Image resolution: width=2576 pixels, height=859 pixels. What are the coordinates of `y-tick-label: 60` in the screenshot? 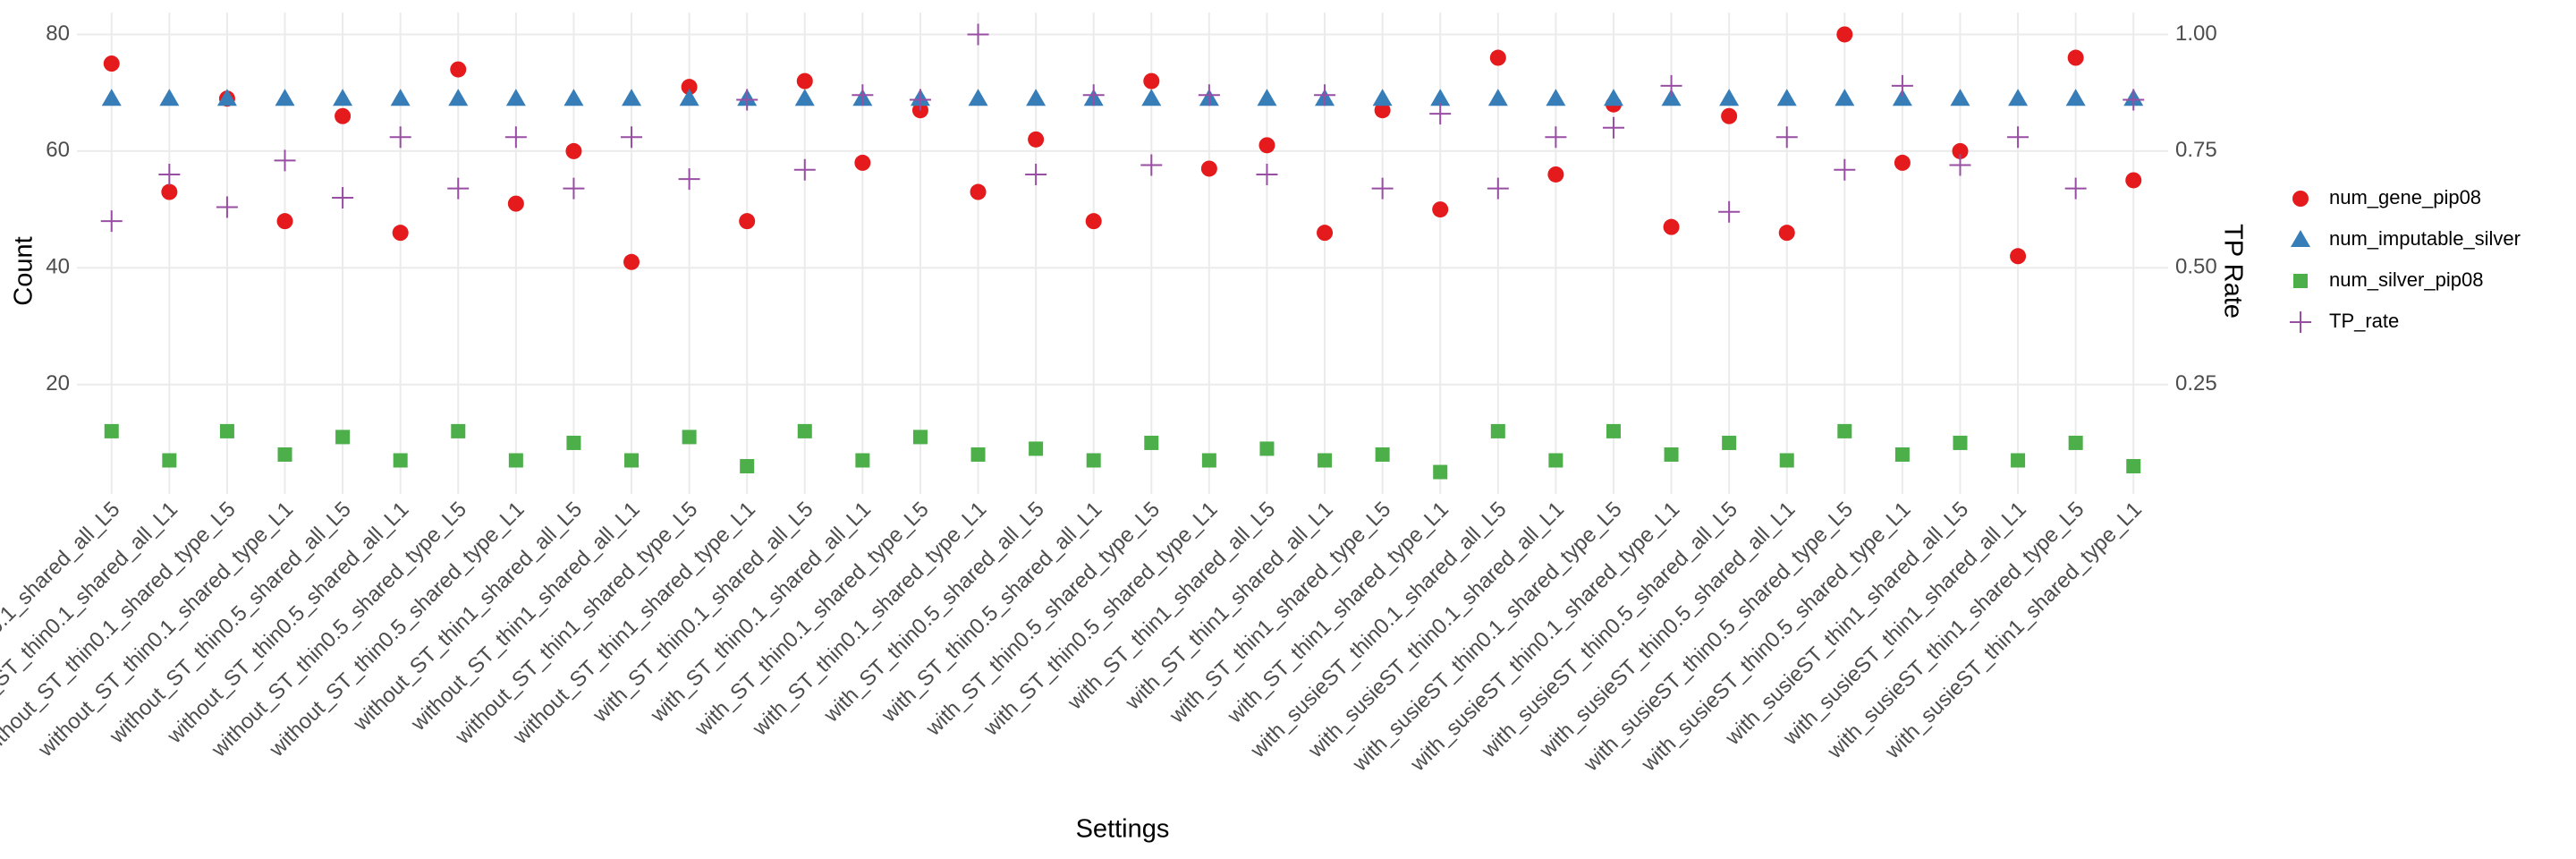 It's located at (58, 150).